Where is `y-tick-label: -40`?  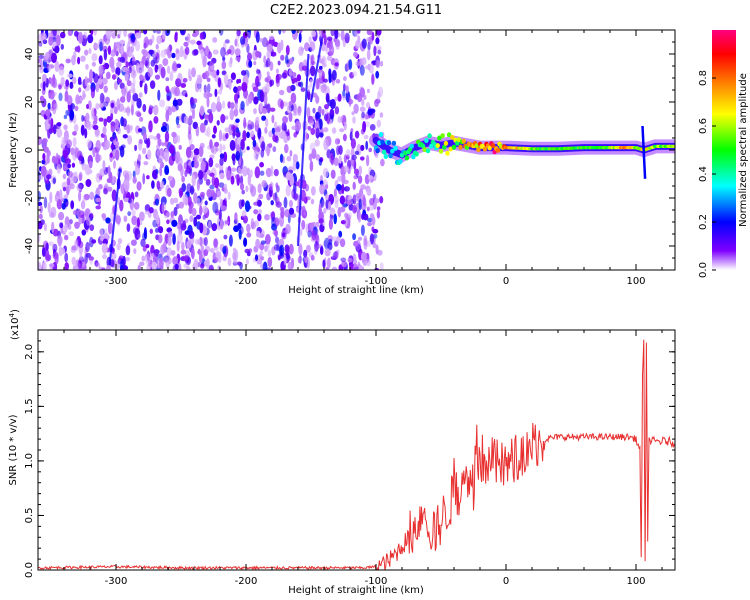 y-tick-label: -40 is located at coordinates (29, 246).